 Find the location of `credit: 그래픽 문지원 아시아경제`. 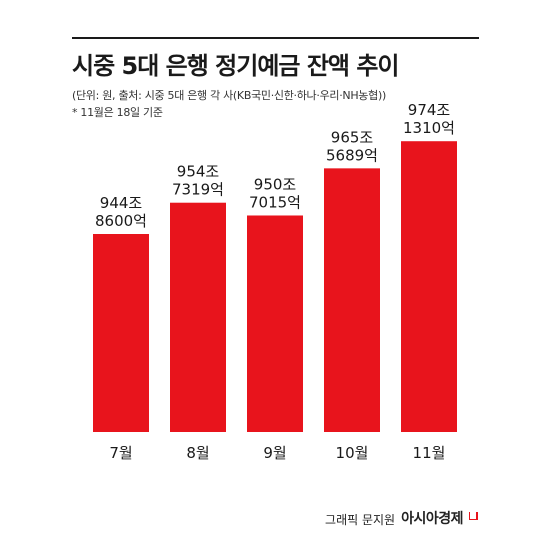

credit: 그래픽 문지원 아시아경제 is located at coordinates (401, 518).